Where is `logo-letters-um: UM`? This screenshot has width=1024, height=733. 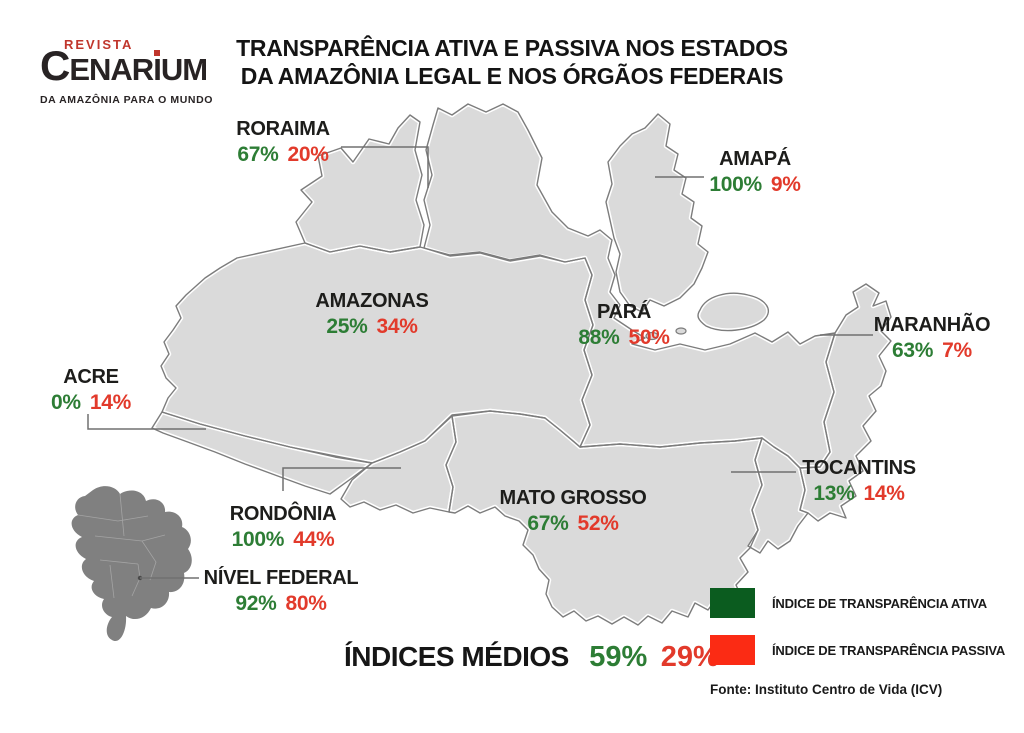
logo-letters-um: UM is located at coordinates (184, 69).